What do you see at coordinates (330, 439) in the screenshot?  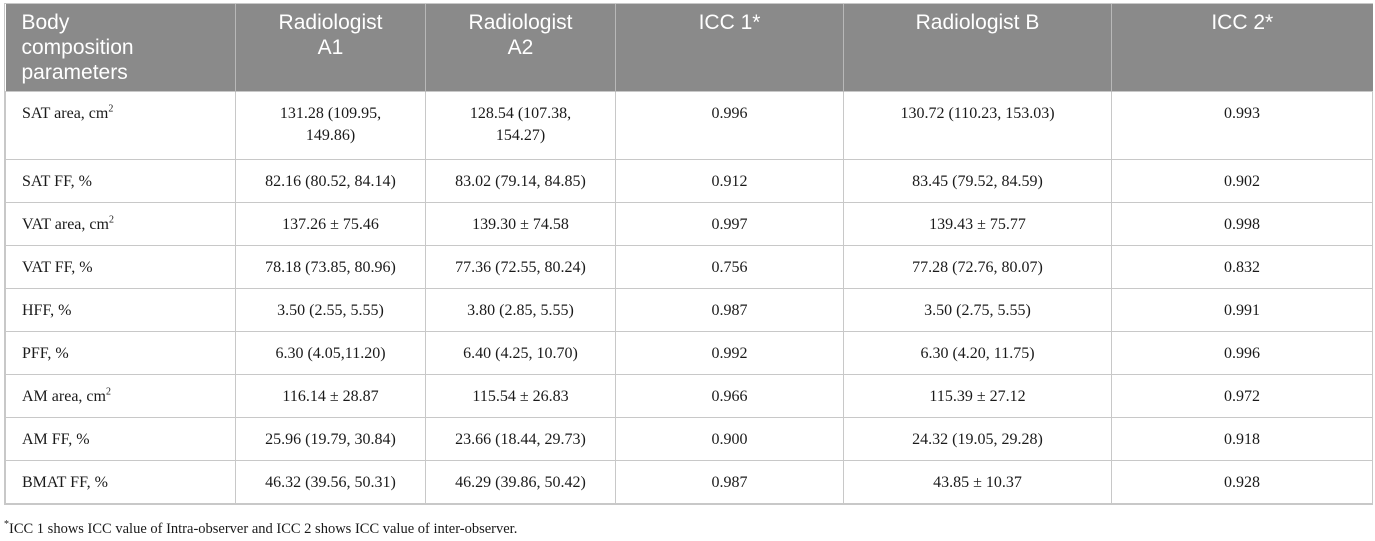 I see `cell-radiologist-a1: 25.96 (19.79, 30.84)` at bounding box center [330, 439].